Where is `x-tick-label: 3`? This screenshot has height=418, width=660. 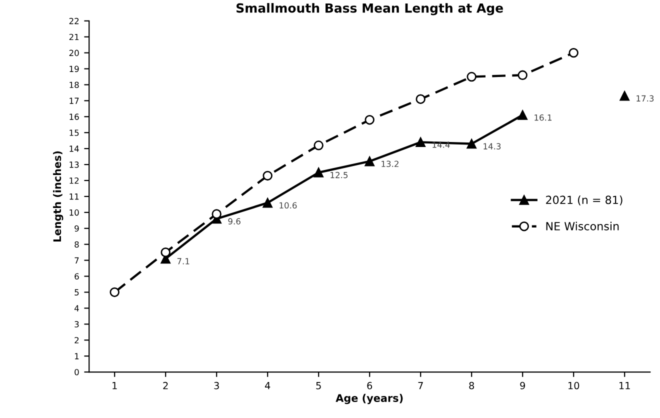
x-tick-label: 3 is located at coordinates (216, 386).